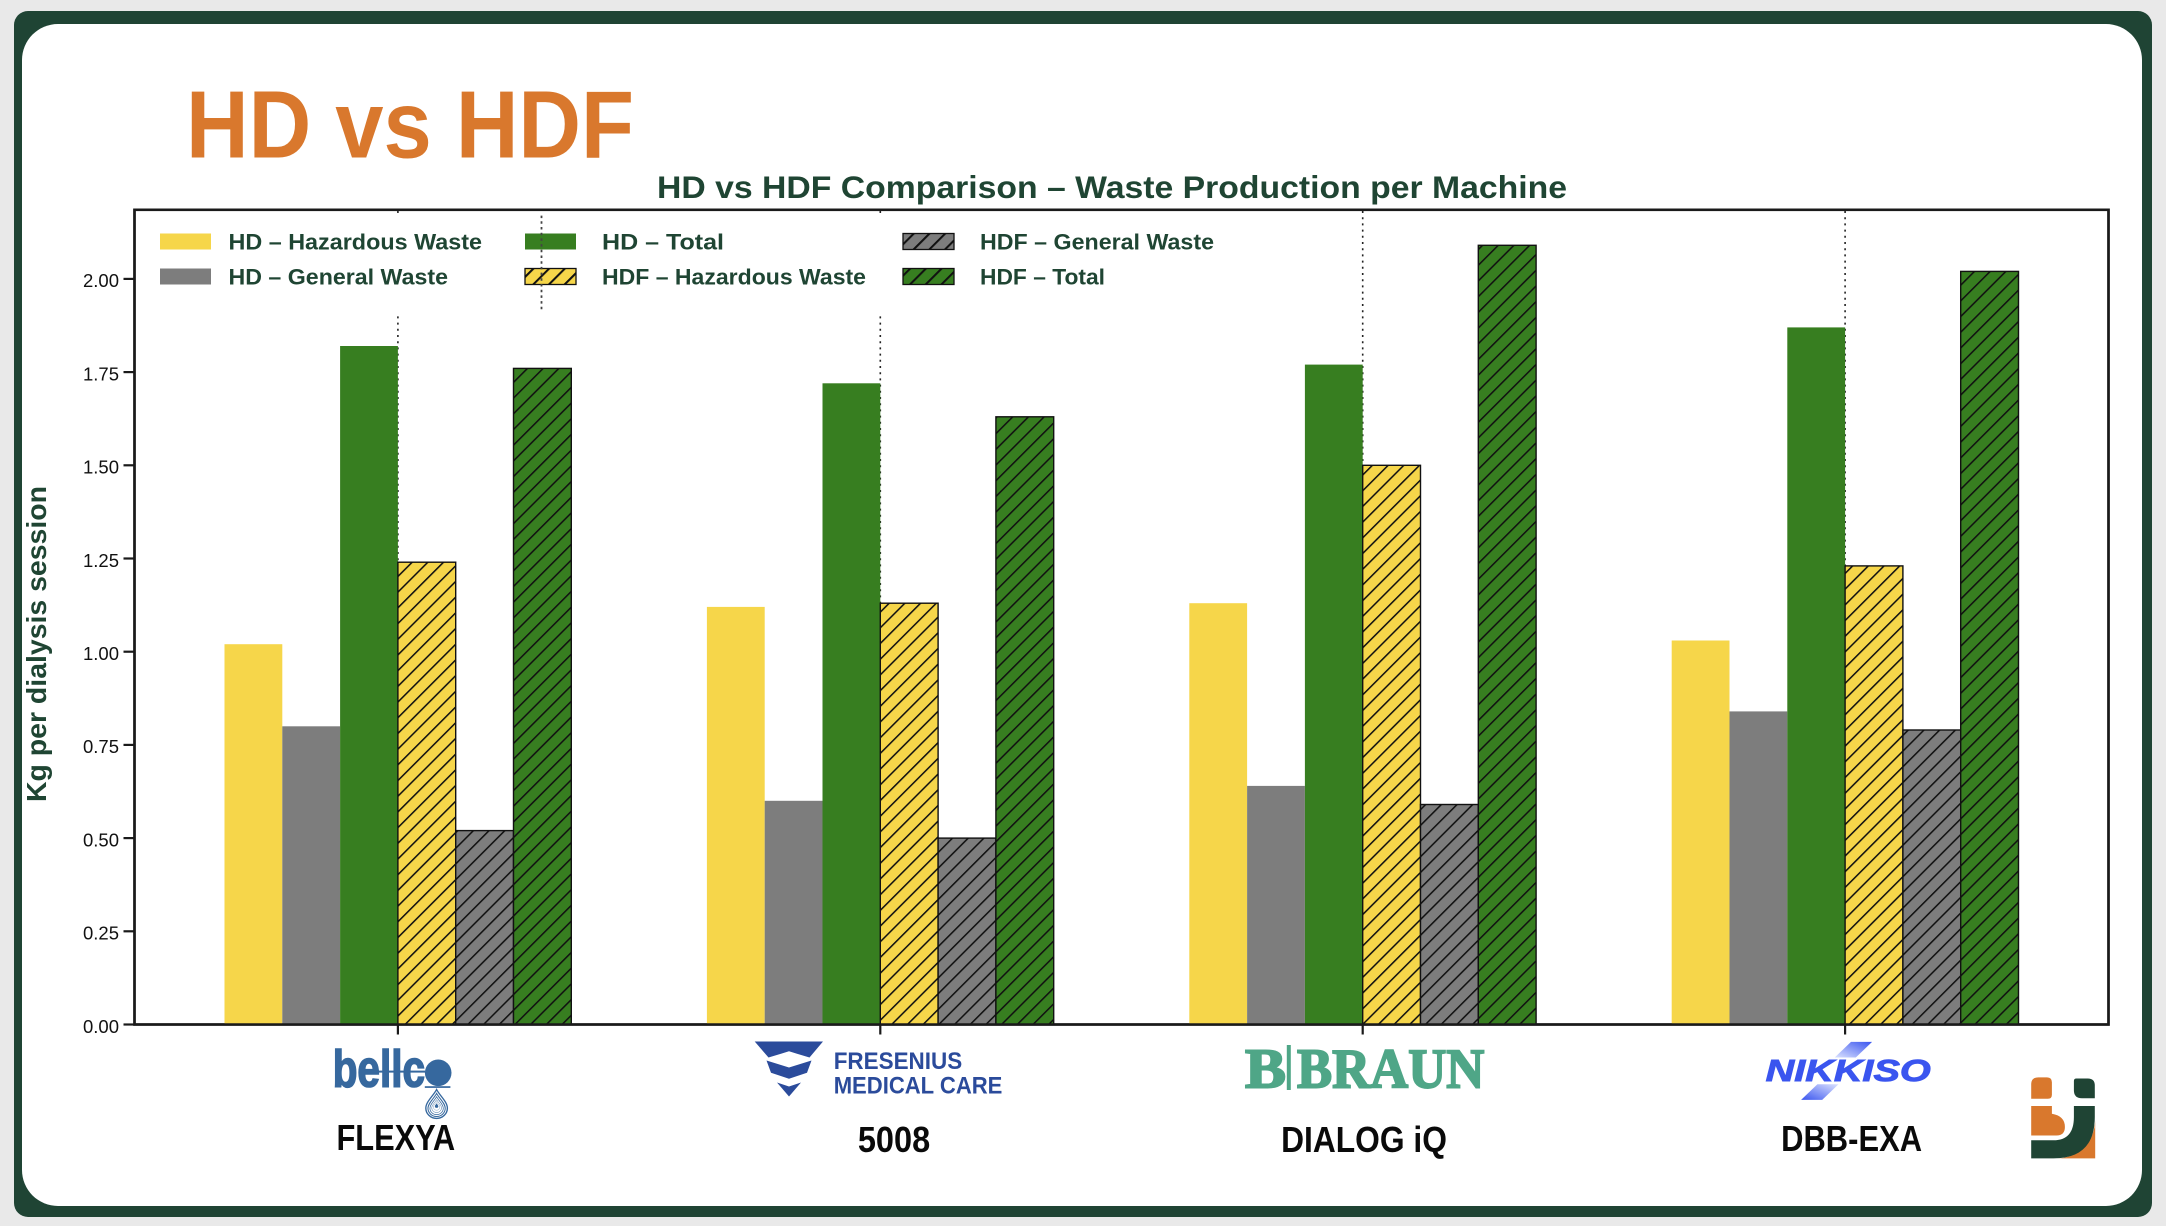  What do you see at coordinates (1265, 1069) in the screenshot?
I see `svg-text: B` at bounding box center [1265, 1069].